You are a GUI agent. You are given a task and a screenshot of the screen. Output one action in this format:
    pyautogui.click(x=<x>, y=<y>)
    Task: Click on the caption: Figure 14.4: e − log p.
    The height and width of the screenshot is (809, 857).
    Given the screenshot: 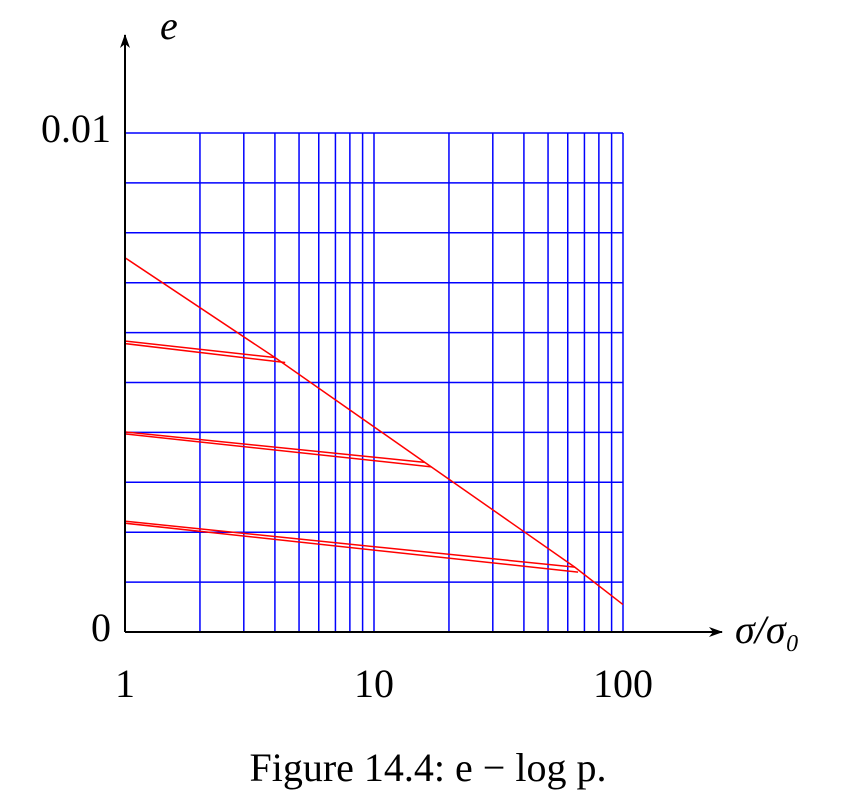 What is the action you would take?
    pyautogui.click(x=428, y=767)
    